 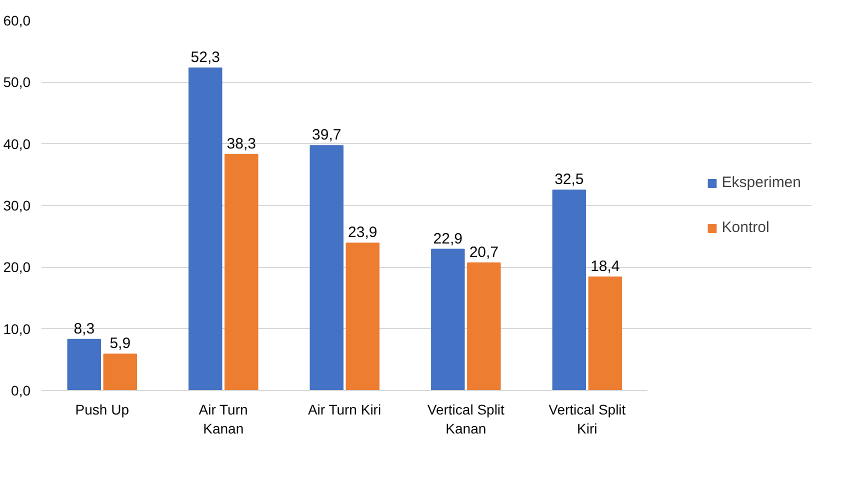 I want to click on x-tick-label: Air Turn Kanan, so click(x=223, y=419).